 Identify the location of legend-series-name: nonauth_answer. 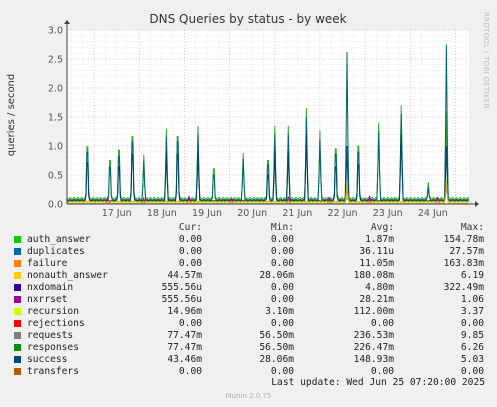
(67, 275).